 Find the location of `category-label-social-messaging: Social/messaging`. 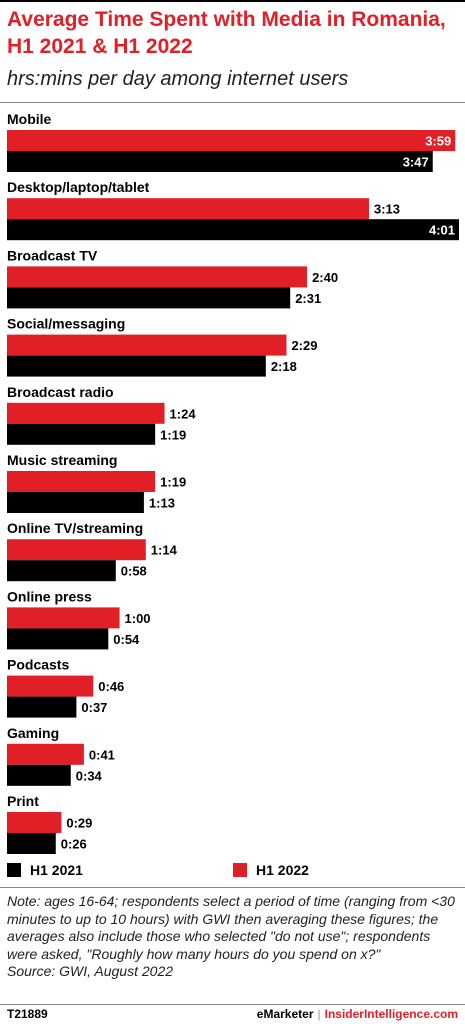

category-label-social-messaging: Social/messaging is located at coordinates (66, 324).